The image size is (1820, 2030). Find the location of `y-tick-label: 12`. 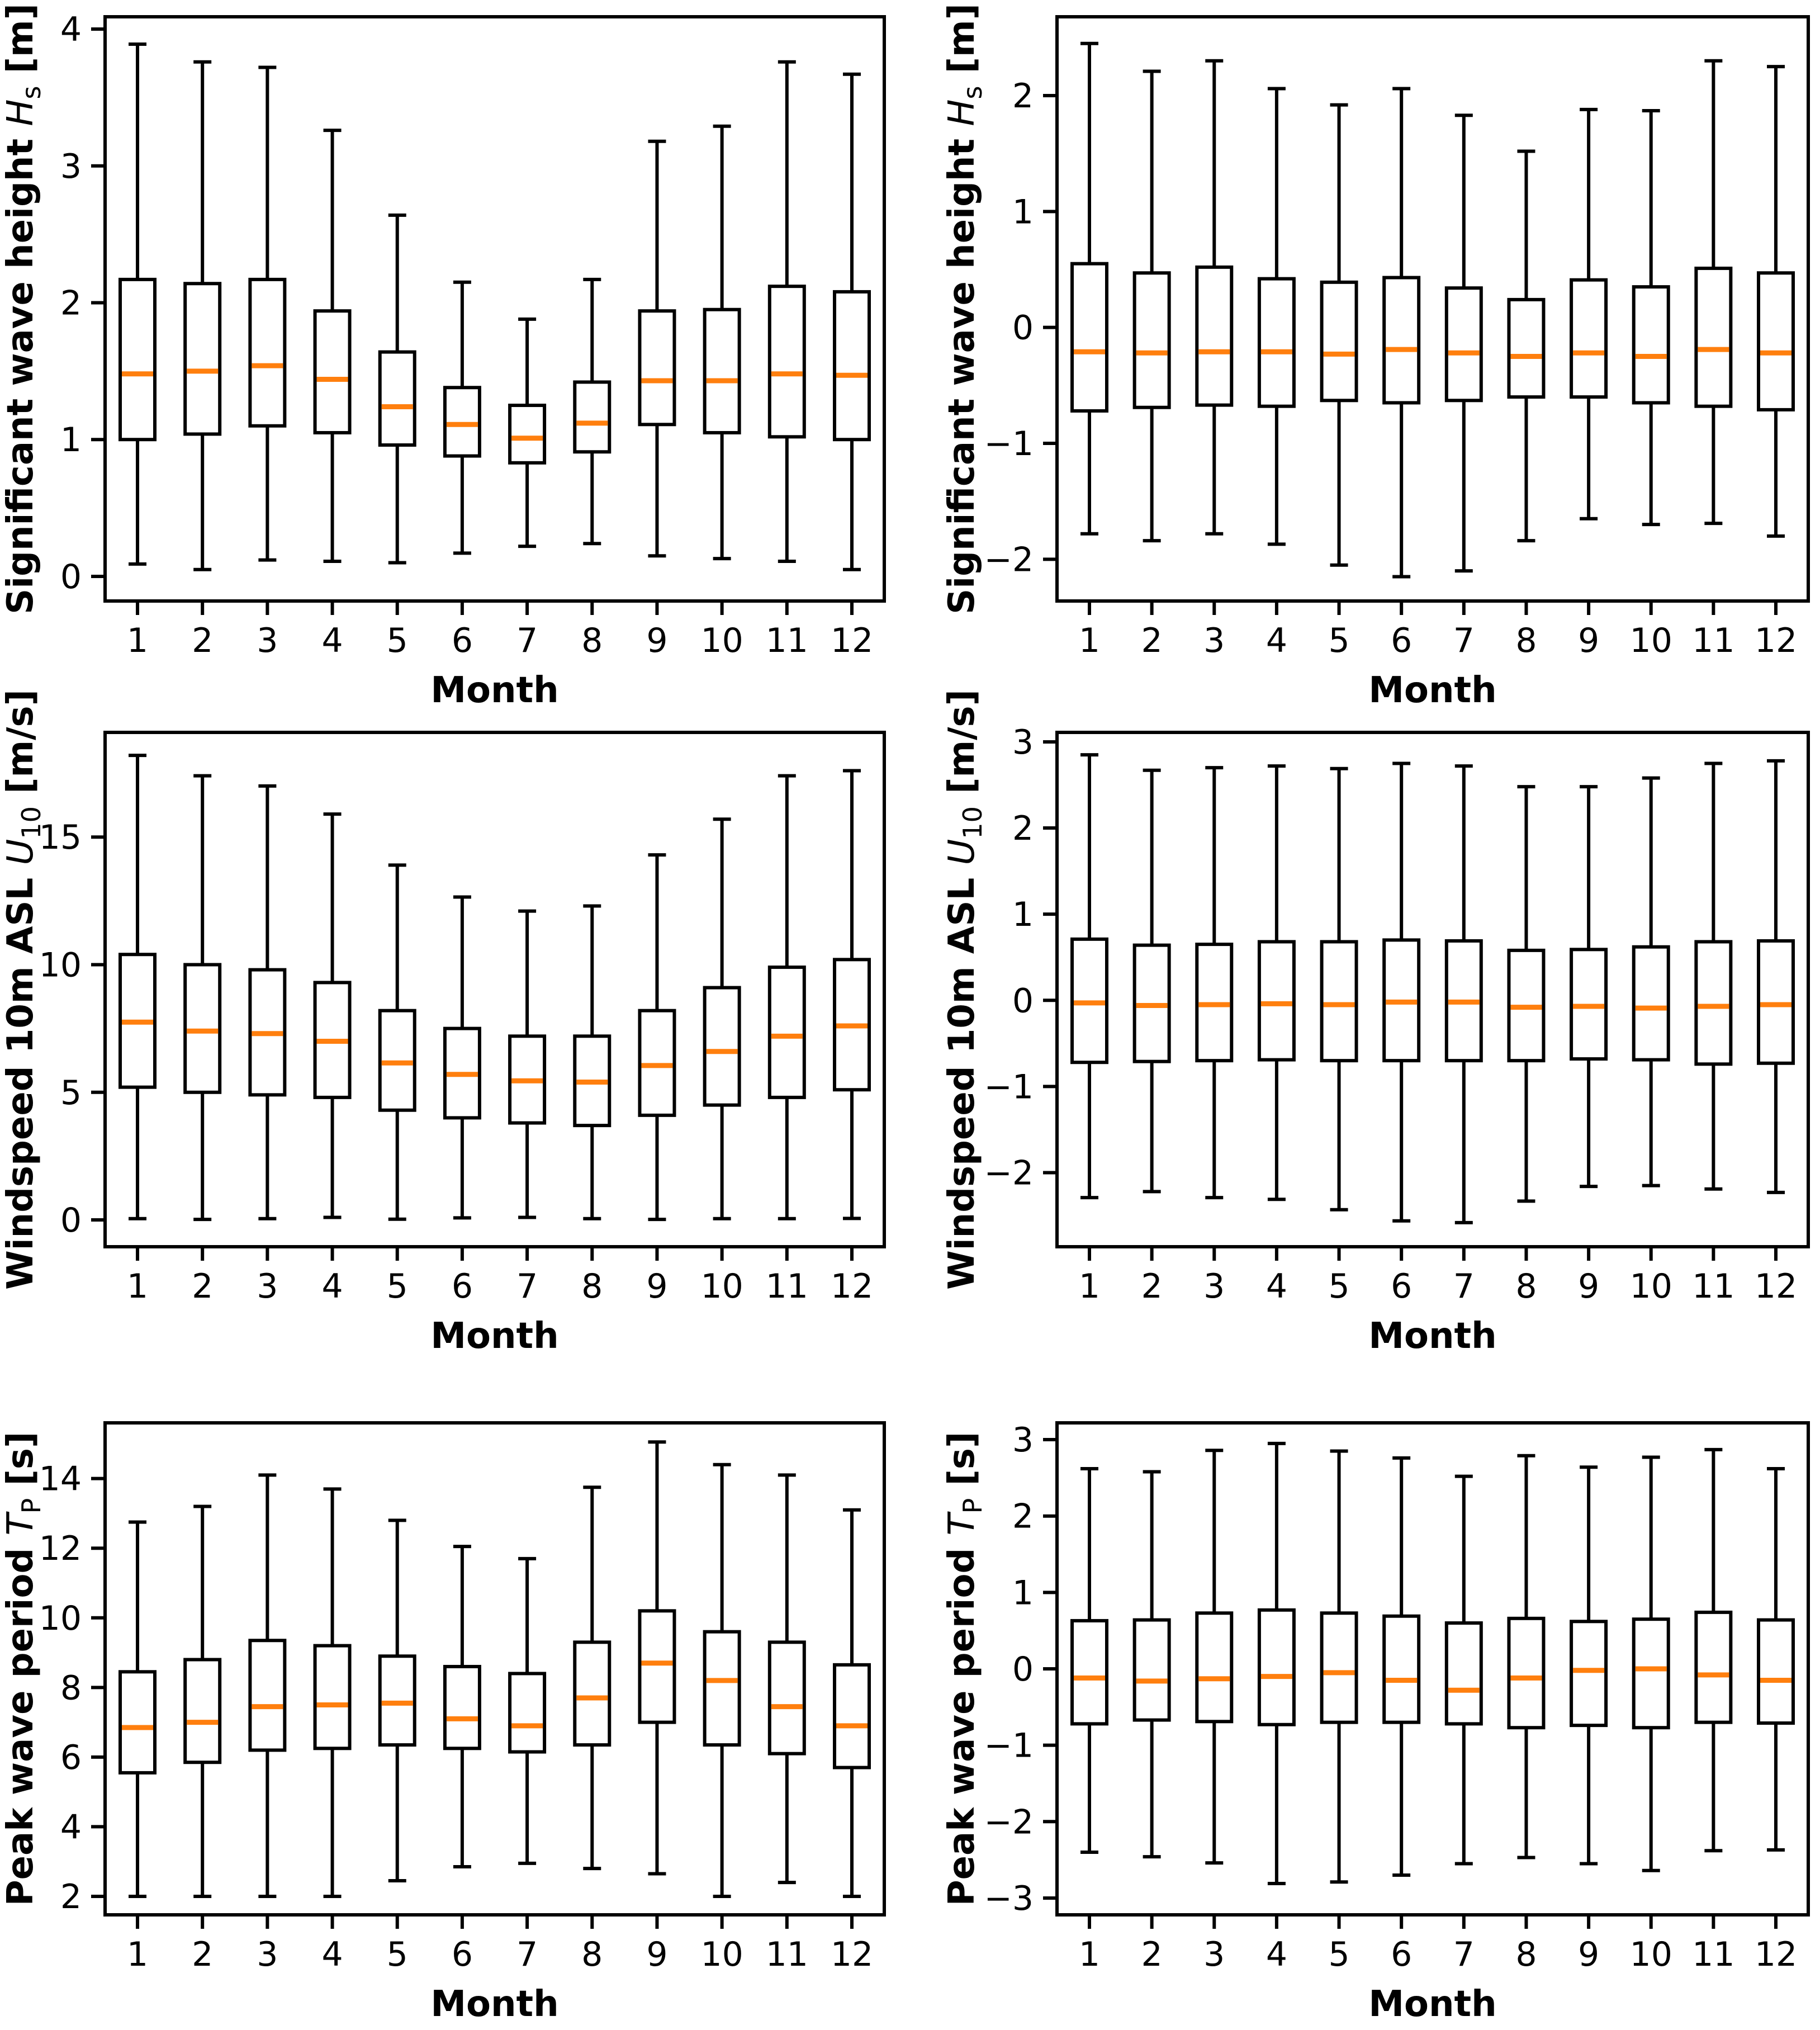

y-tick-label: 12 is located at coordinates (61, 1548).